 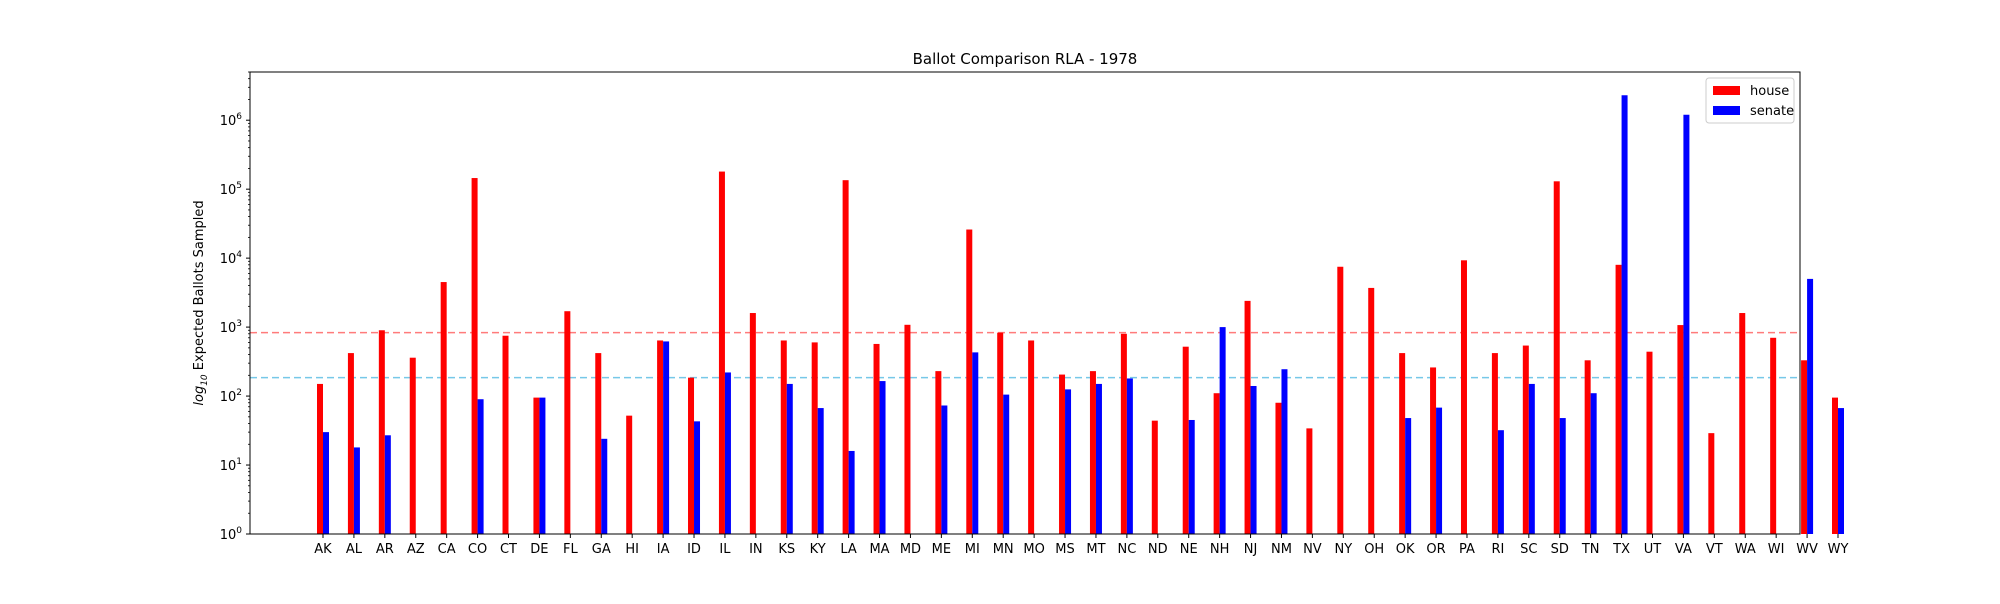 What do you see at coordinates (632, 549) in the screenshot?
I see `x-tick-label-HI: HI` at bounding box center [632, 549].